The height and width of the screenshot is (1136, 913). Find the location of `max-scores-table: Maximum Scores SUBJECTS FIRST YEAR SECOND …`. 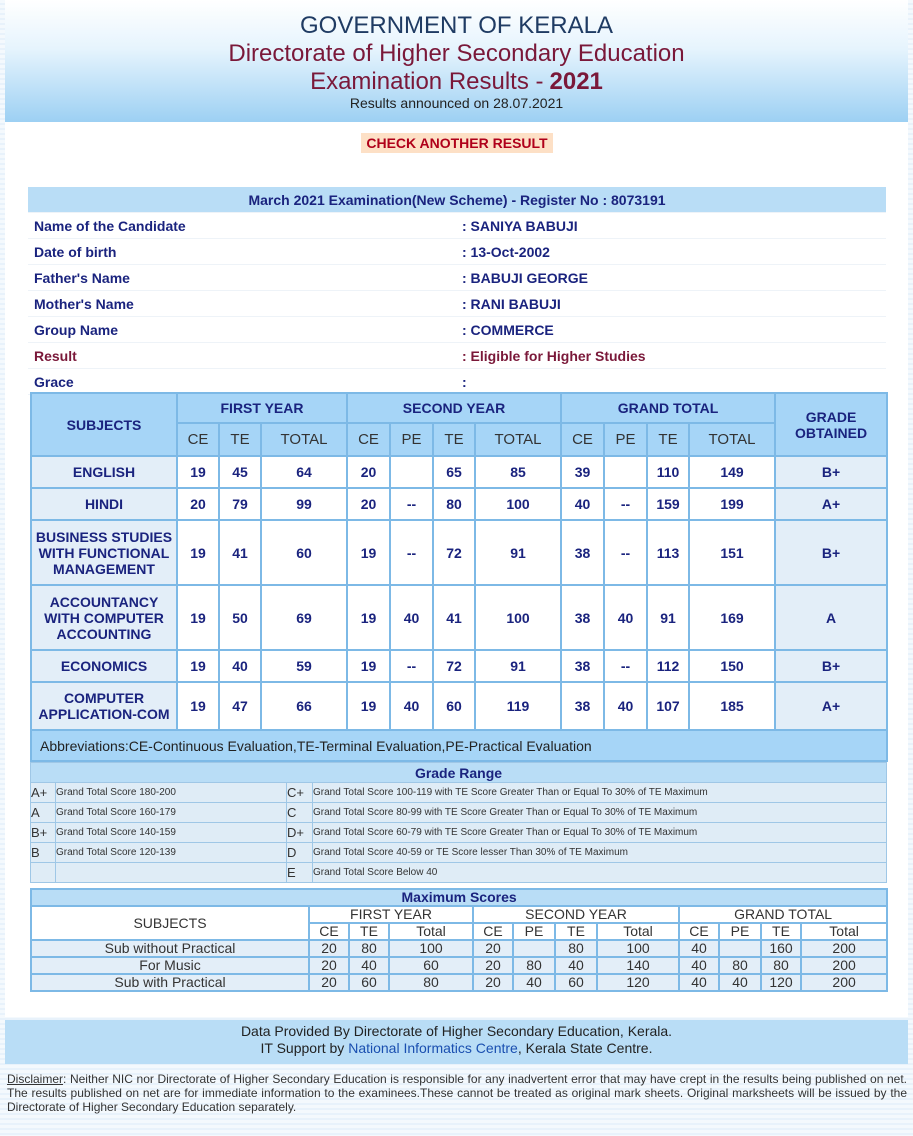

max-scores-table: Maximum Scores SUBJECTS FIRST YEAR SECOND … is located at coordinates (459, 940).